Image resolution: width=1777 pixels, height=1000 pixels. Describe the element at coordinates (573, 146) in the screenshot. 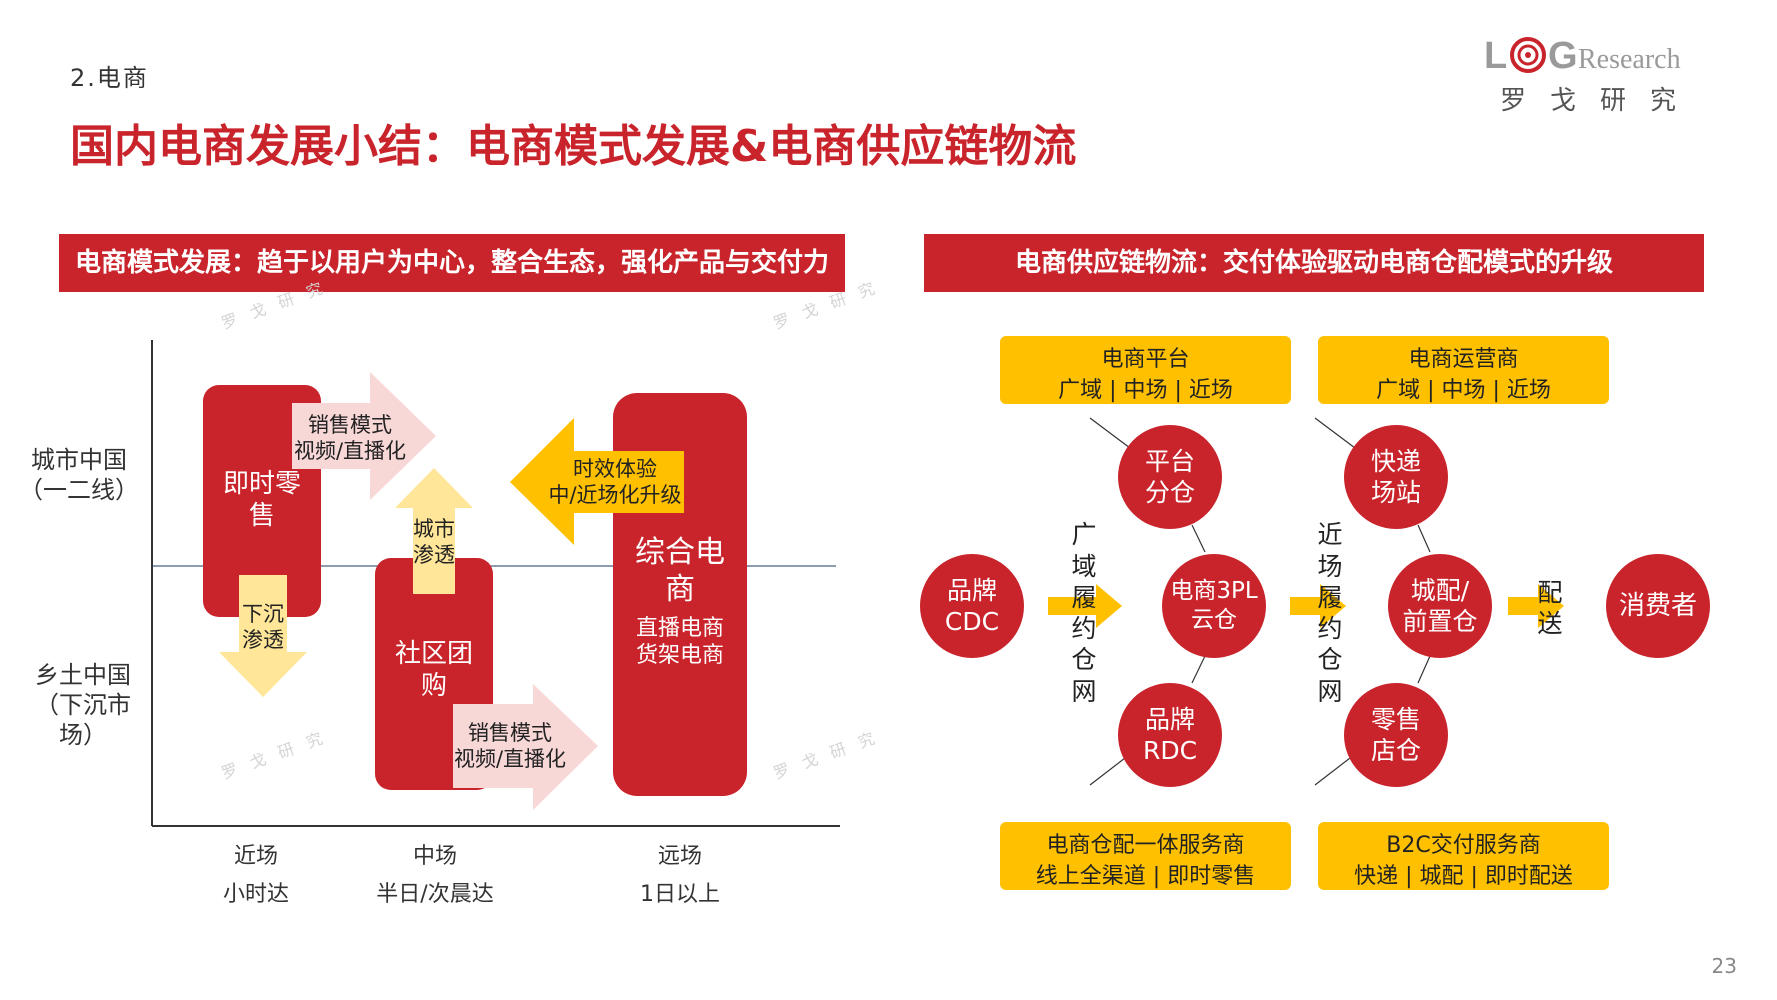

I see `page-title: 国内电商发展小结：电商模式发展&电商供应链物流` at that location.